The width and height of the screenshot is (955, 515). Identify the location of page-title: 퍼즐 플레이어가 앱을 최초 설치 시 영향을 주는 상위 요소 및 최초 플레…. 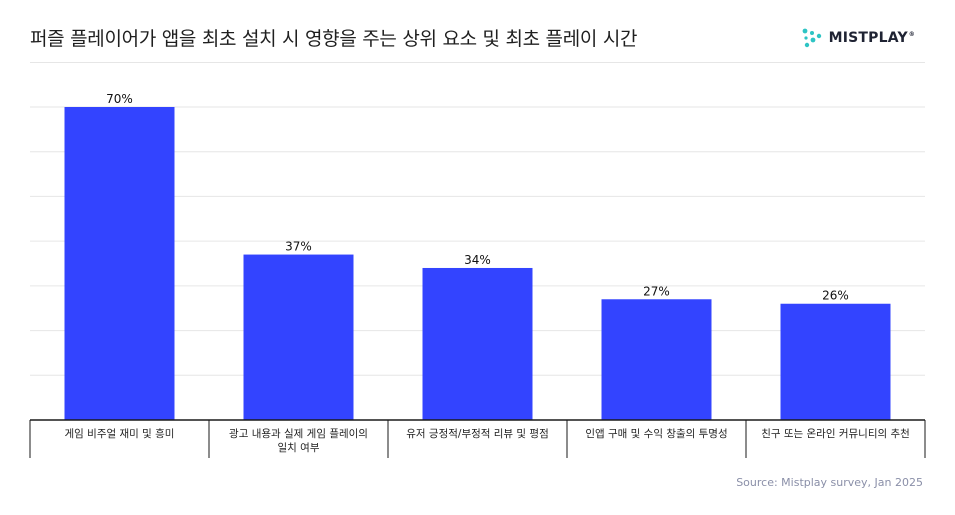
(334, 39).